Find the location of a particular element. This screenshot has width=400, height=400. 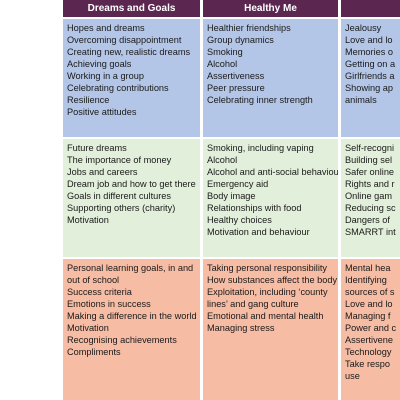

cell-line: sources of s is located at coordinates (370, 292).